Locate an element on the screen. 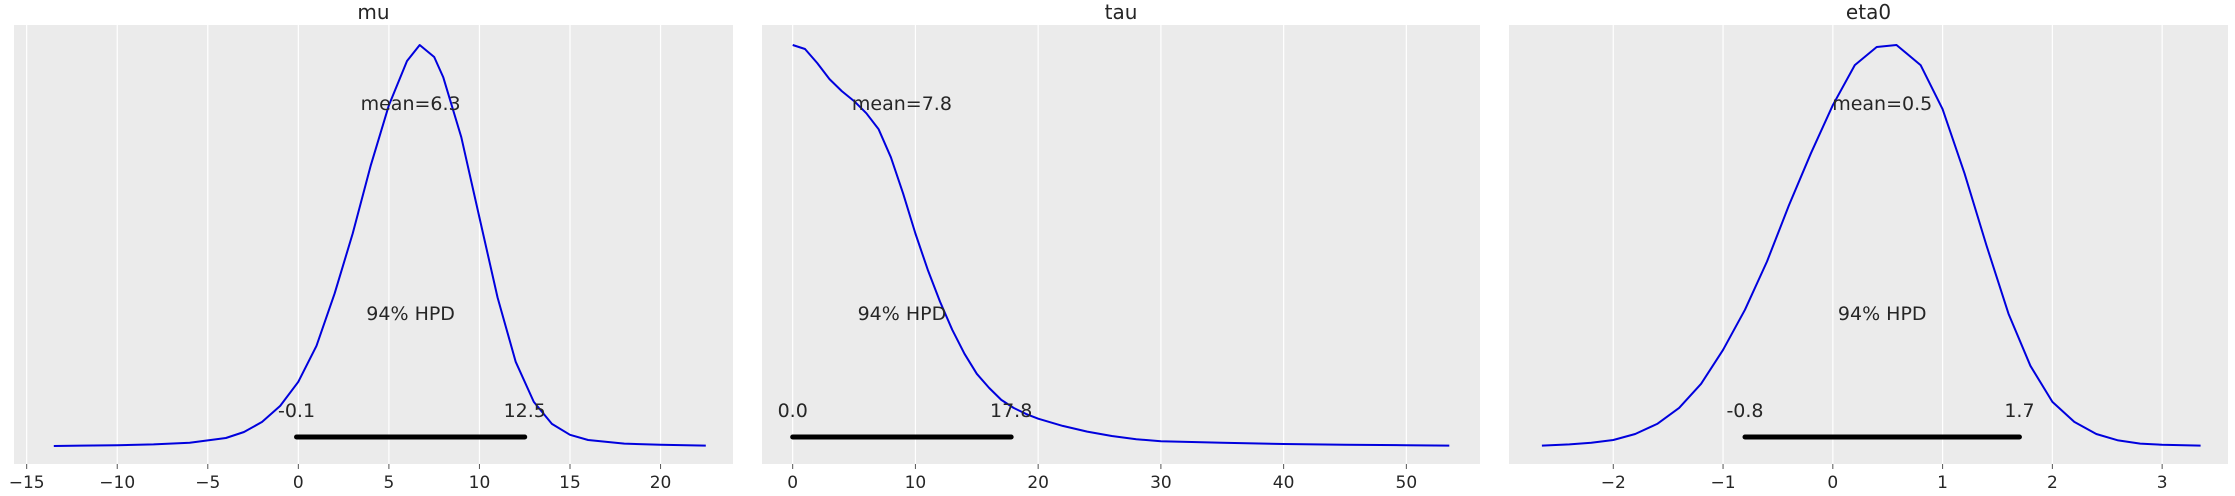  x-tick-label: 15 is located at coordinates (570, 483).